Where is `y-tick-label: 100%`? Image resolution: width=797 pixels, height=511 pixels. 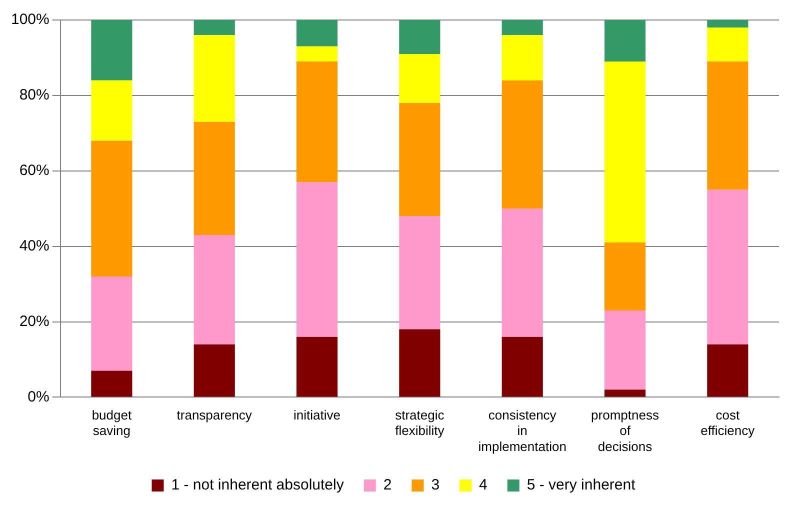
y-tick-label: 100% is located at coordinates (30, 19).